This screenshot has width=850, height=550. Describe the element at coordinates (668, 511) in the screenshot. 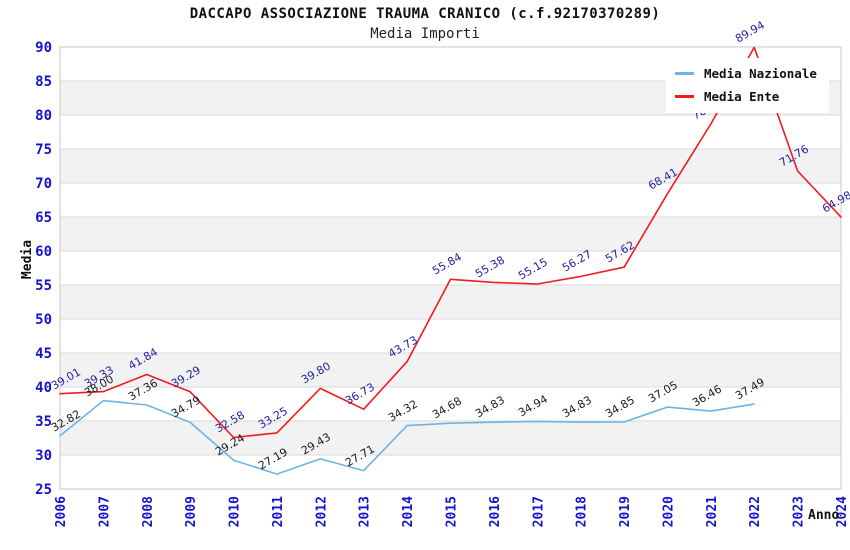

I see `x-tick-label: 2020` at that location.